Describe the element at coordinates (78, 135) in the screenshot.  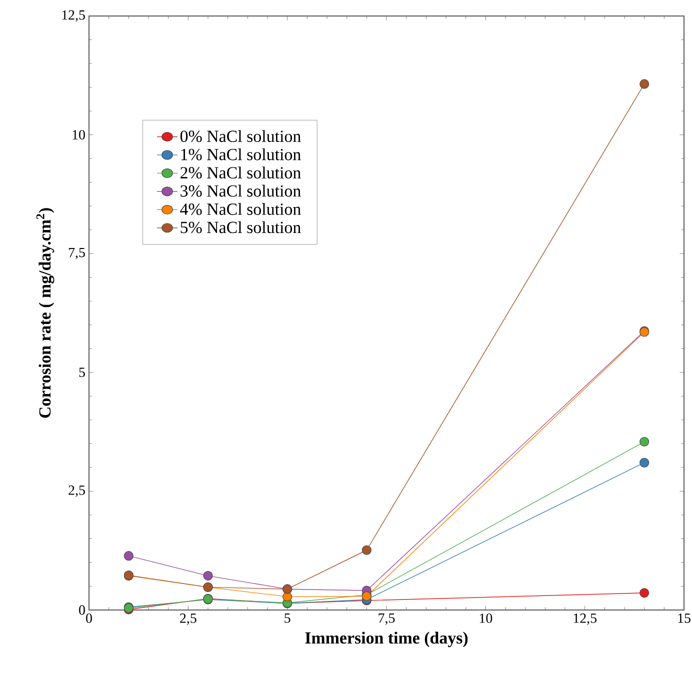
I see `y-tick-label: 10` at that location.